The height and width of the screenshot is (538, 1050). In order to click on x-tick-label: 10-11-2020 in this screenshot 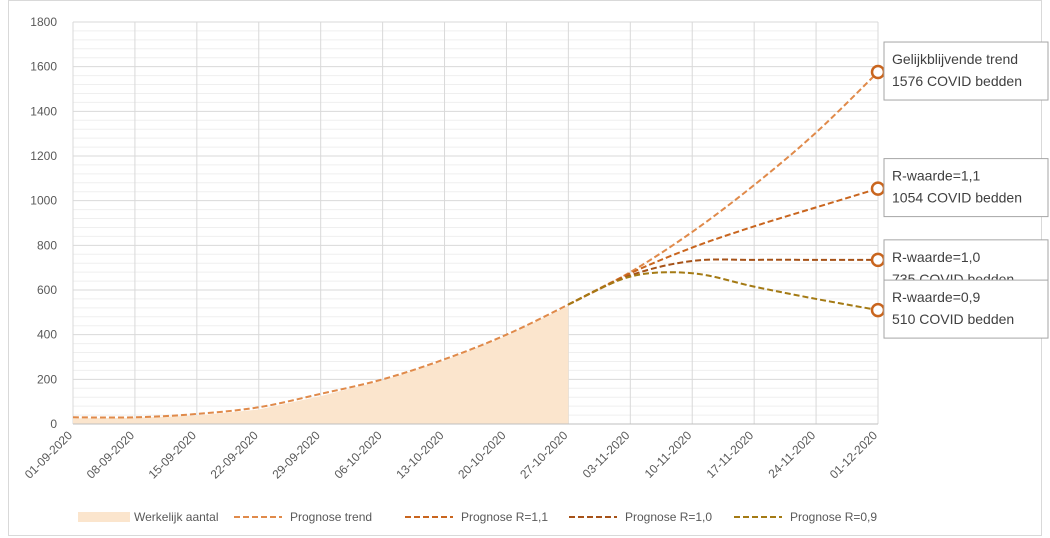, I will do `click(668, 454)`.